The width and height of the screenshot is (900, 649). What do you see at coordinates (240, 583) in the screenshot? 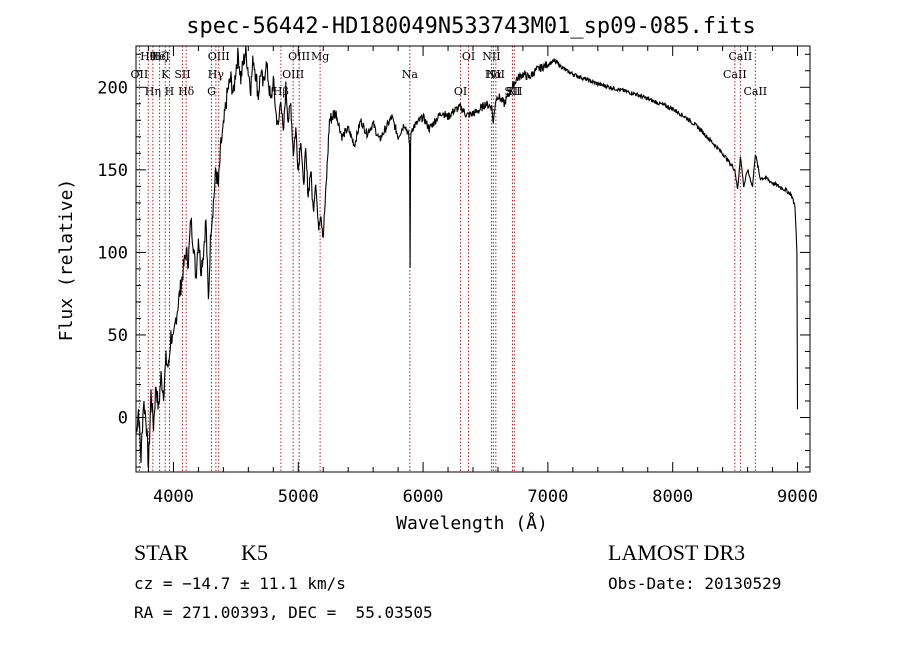
I see `redshift-text: cz = −14.7 ± 11.1 km/s` at bounding box center [240, 583].